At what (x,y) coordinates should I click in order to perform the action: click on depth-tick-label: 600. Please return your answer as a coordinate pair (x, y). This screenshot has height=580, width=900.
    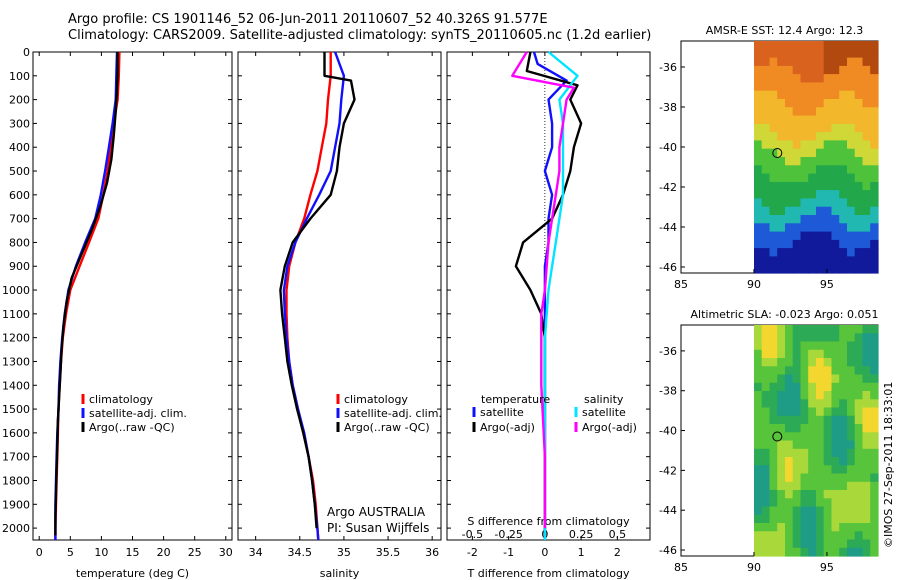
    Looking at the image, I should click on (19, 195).